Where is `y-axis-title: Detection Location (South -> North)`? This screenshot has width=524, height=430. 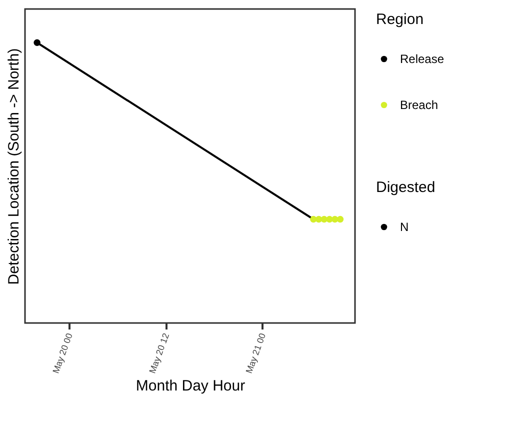 y-axis-title: Detection Location (South -> North) is located at coordinates (14, 166).